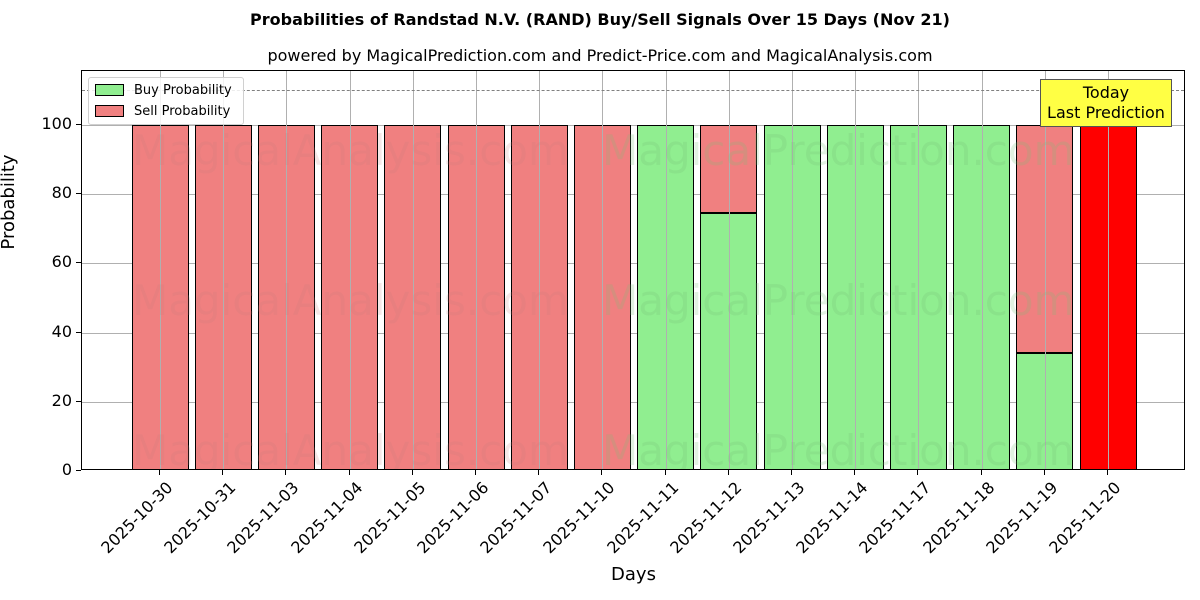 This screenshot has height=600, width=1200. I want to click on today-annotation: Today Last Prediction, so click(1106, 103).